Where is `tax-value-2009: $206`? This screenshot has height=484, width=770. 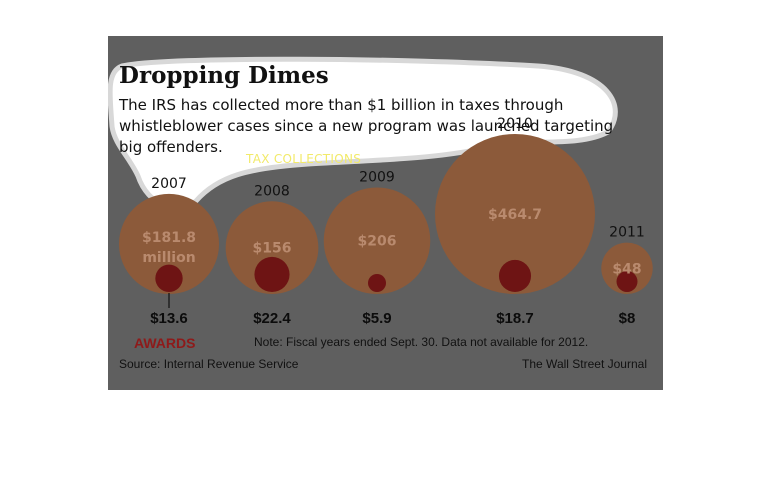 tax-value-2009: $206 is located at coordinates (377, 242).